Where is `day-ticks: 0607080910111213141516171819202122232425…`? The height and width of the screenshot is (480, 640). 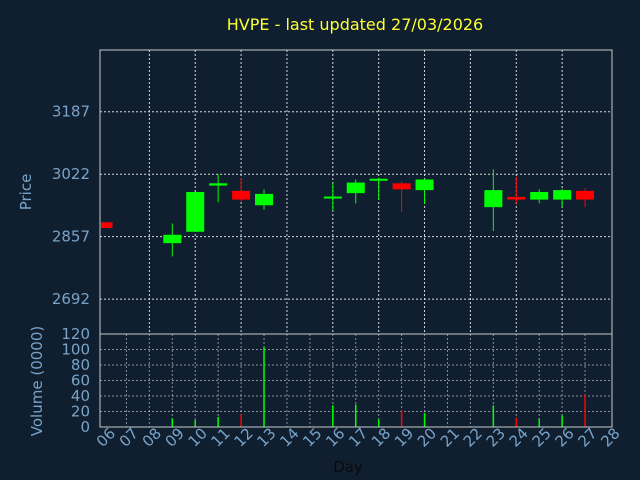
day-ticks: 0607080910111213141516171819202122232425… is located at coordinates (358, 437).